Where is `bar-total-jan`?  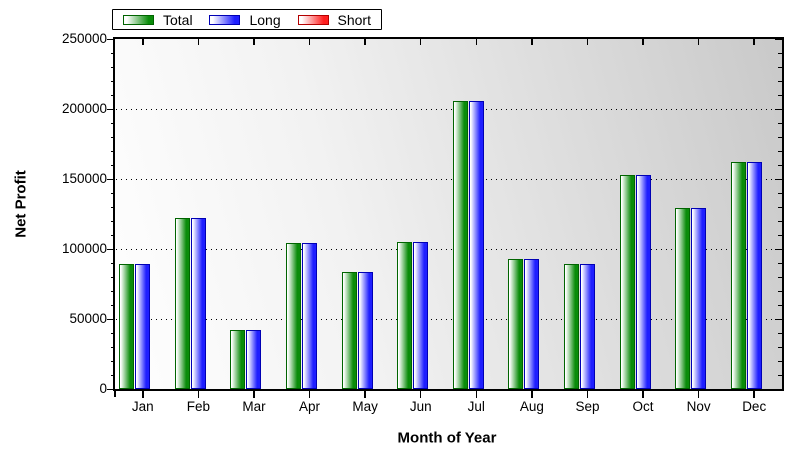
bar-total-jan is located at coordinates (127, 326).